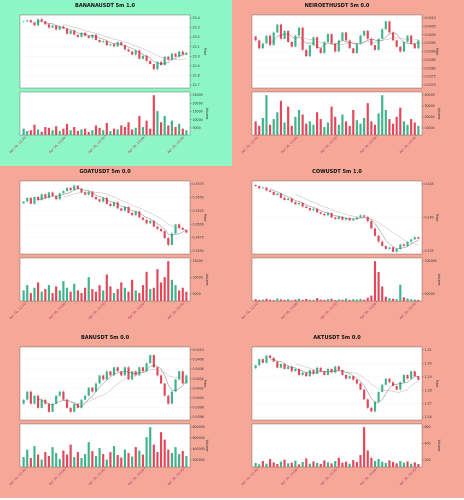  I want to click on x-tick-label: Apr 16, 13:00, so click(57, 477).